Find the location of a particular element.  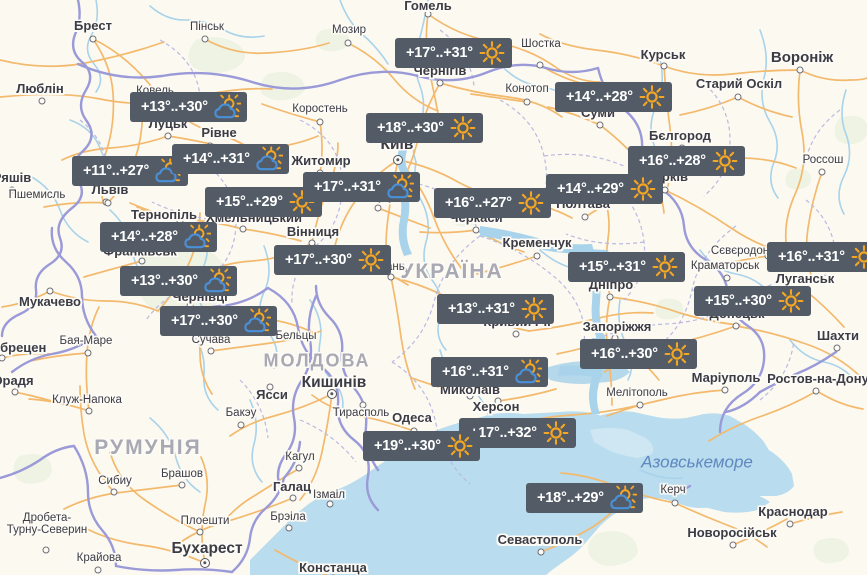

weather-badge-bila-tserkva: +17°..+31° is located at coordinates (361, 187).